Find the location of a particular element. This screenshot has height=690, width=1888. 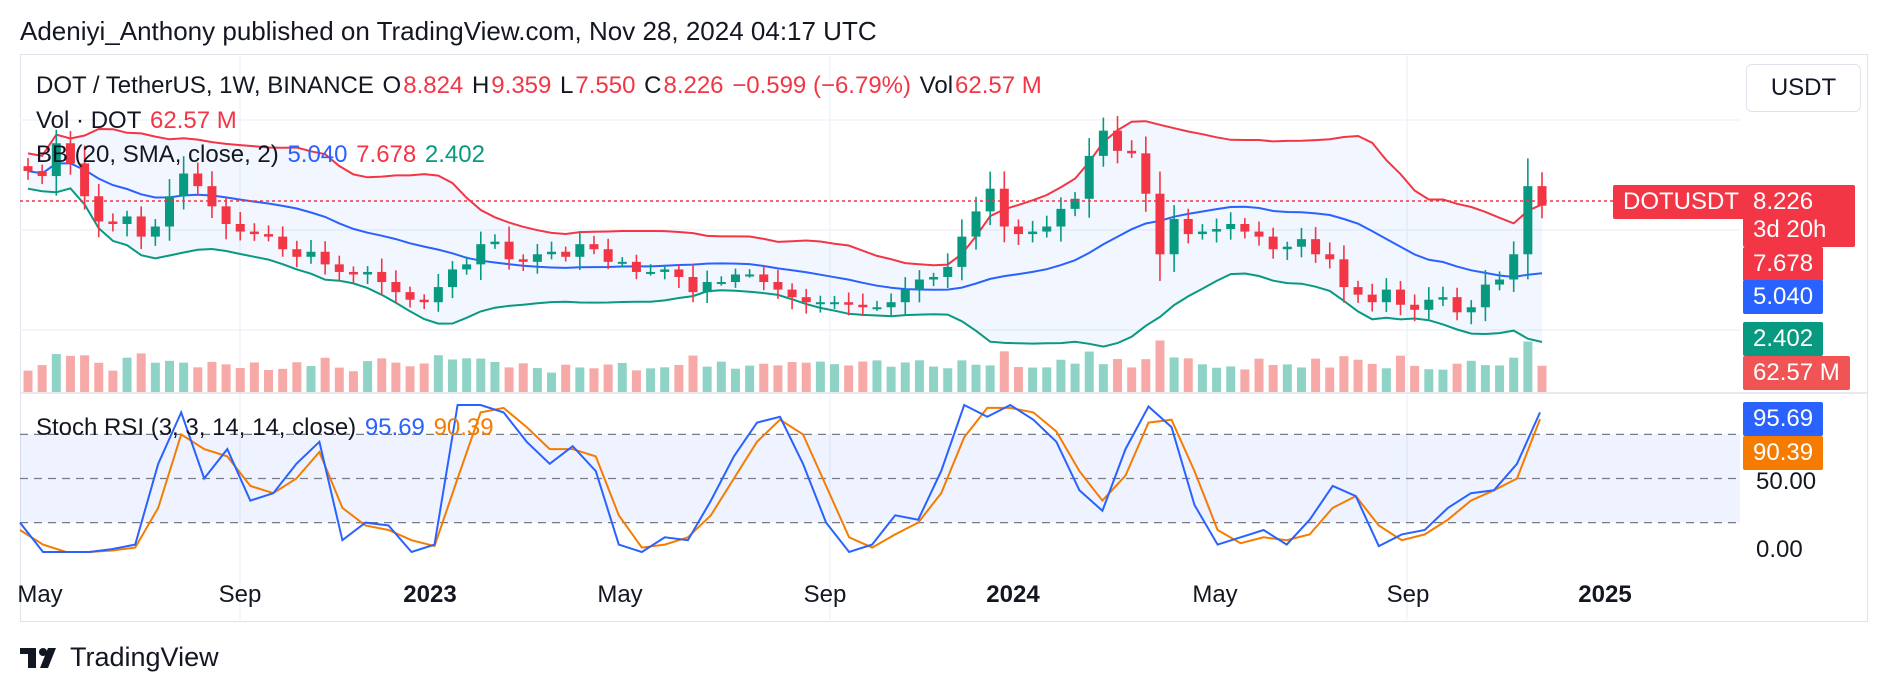

bb-upper-tag: 7.678 is located at coordinates (1783, 264).